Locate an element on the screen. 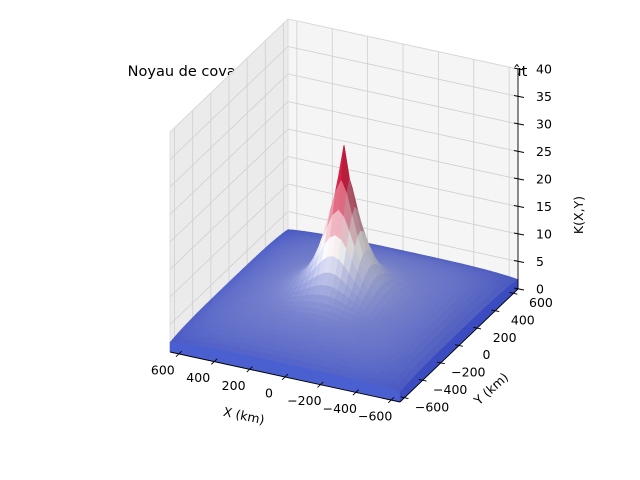  y-tick-label: 0 is located at coordinates (487, 354).